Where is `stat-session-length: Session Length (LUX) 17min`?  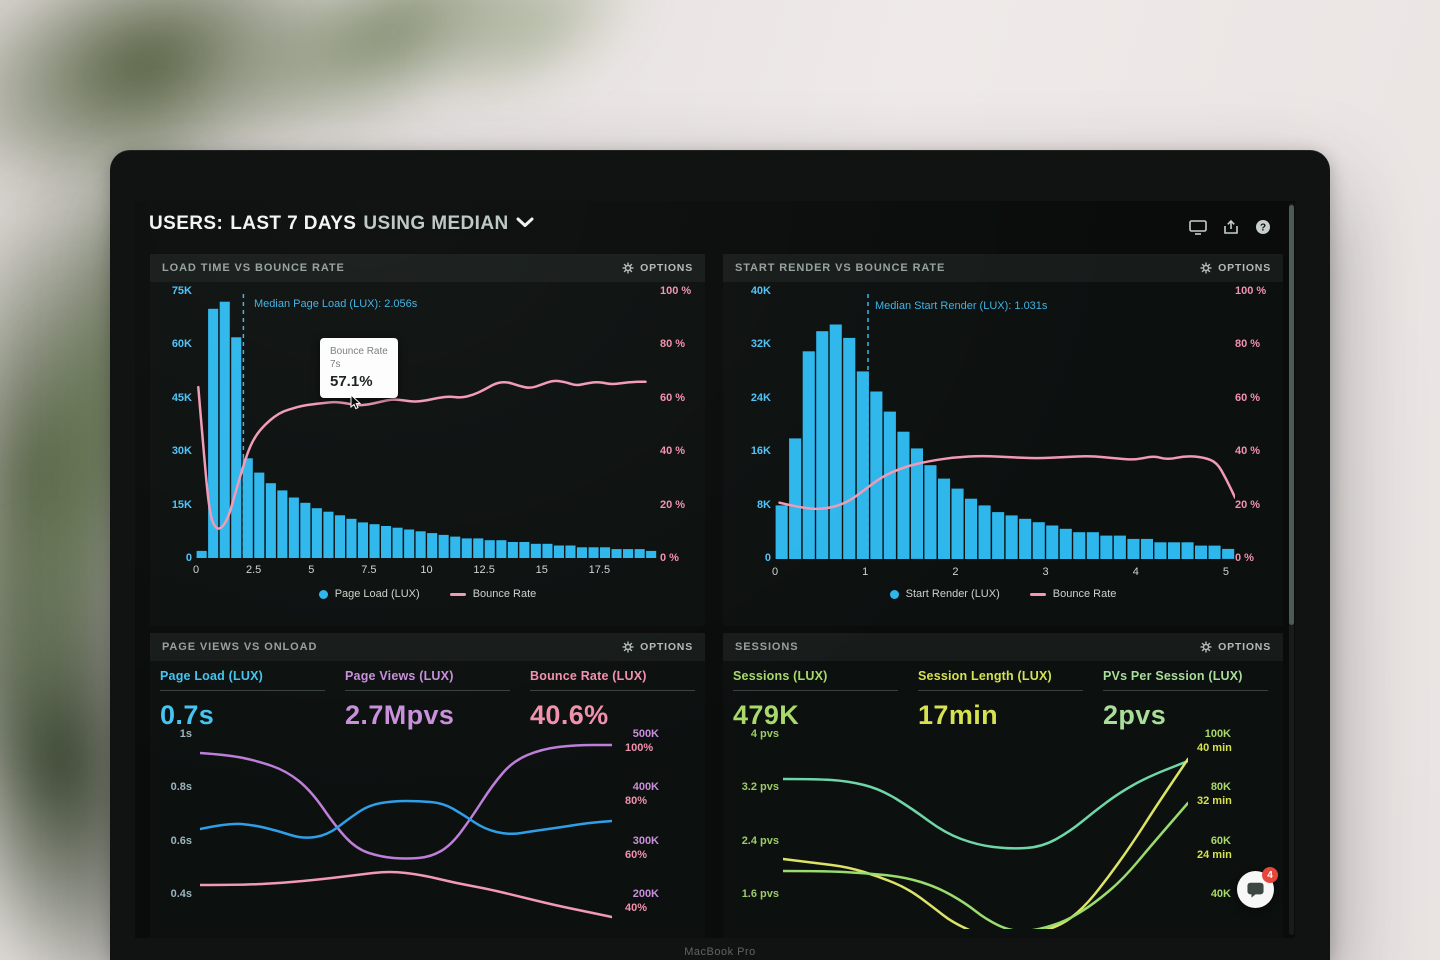
stat-session-length: Session Length (LUX) 17min is located at coordinates (1000, 700).